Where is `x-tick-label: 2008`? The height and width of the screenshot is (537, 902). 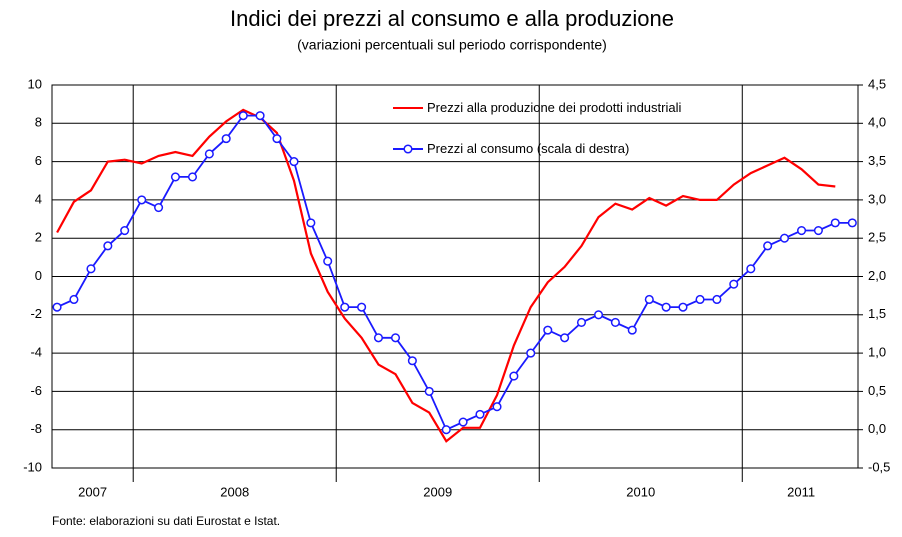
x-tick-label: 2008 is located at coordinates (234, 491).